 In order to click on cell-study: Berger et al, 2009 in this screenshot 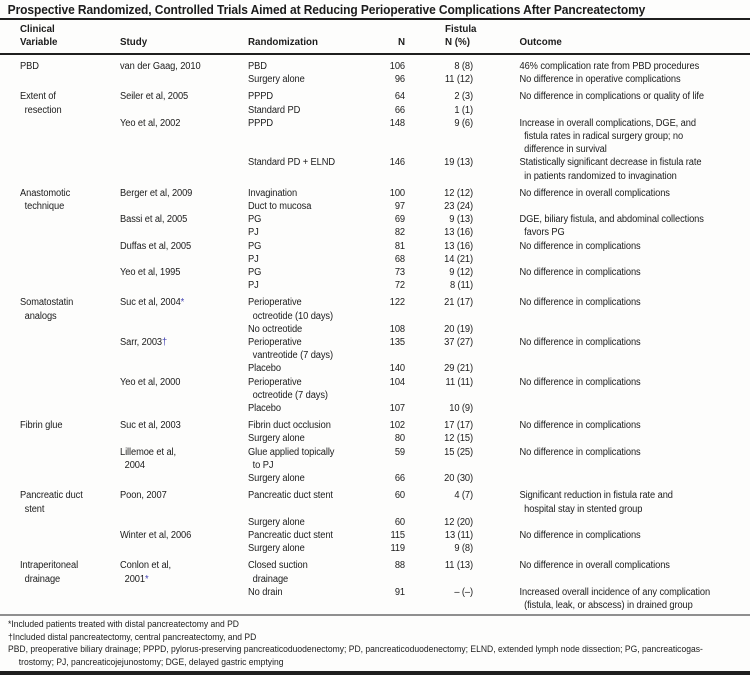, I will do `click(156, 193)`.